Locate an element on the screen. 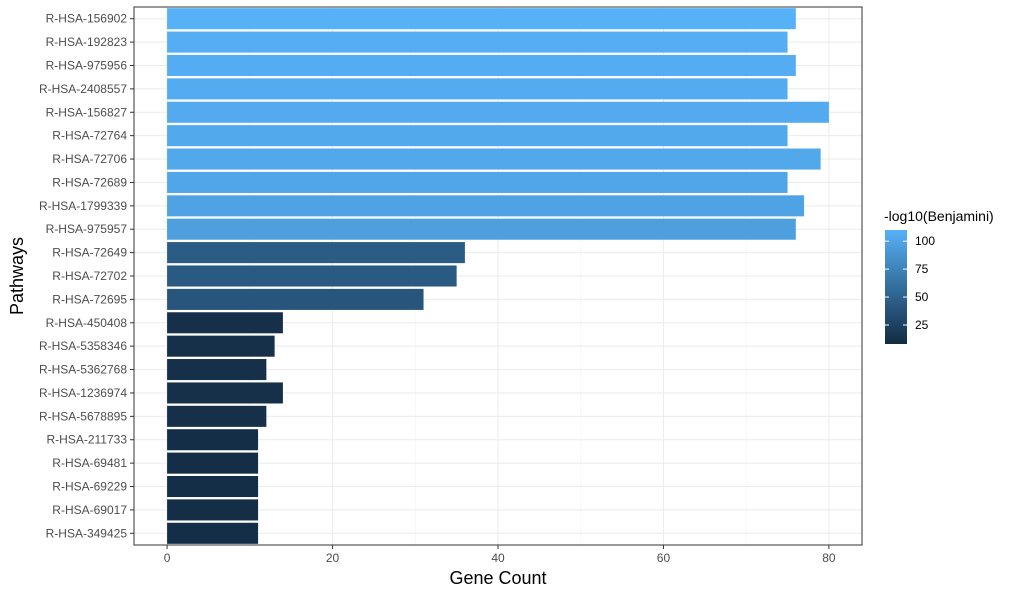 The height and width of the screenshot is (595, 1013). y-tick-label: R-HSA-5362768 is located at coordinates (83, 370).